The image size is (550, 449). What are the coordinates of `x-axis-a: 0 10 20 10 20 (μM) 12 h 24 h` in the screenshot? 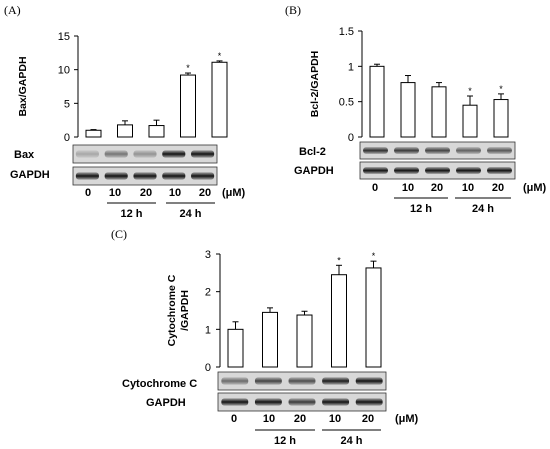 It's located at (165, 203).